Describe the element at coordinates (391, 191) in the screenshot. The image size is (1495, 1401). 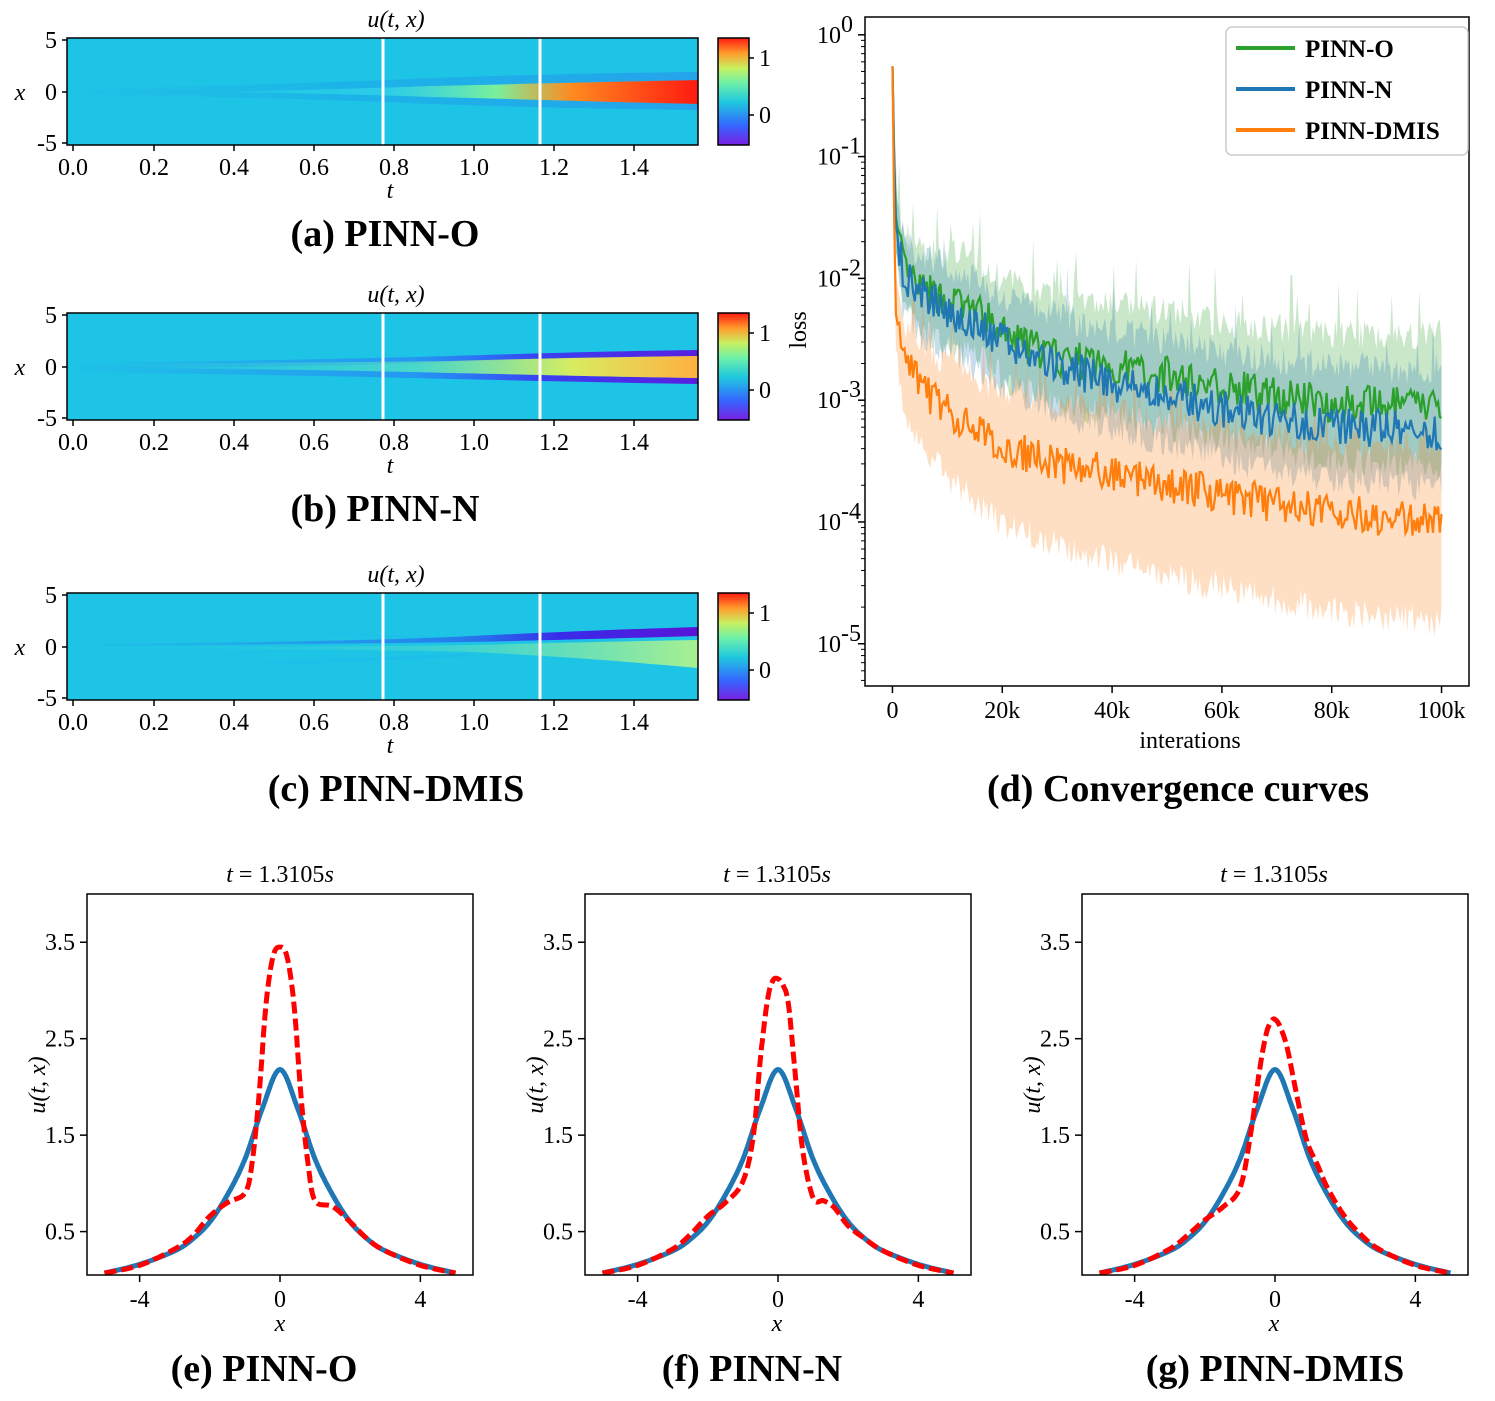
I see `heatmap-a-xlabel: t` at that location.